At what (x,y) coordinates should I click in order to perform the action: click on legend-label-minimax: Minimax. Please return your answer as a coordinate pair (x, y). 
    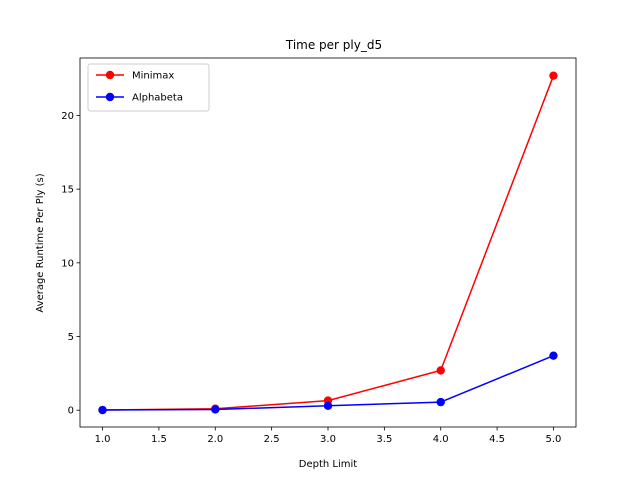
    Looking at the image, I should click on (153, 76).